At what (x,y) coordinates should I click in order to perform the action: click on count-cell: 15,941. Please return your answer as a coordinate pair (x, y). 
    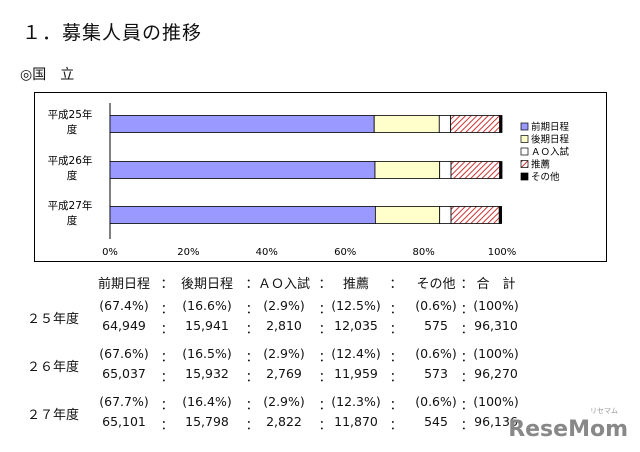
    Looking at the image, I should click on (207, 325).